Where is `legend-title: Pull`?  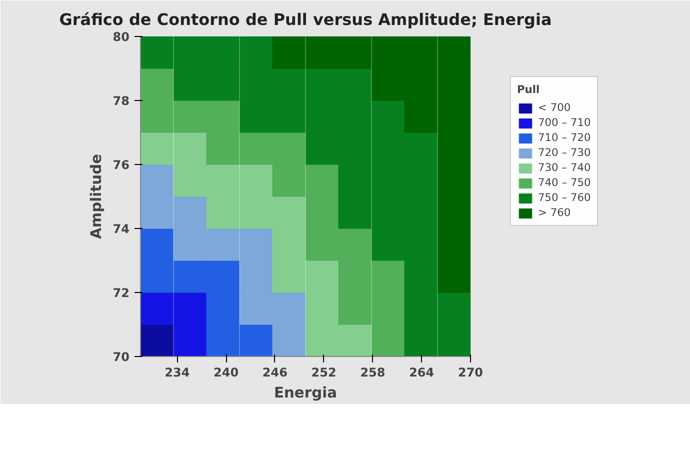
legend-title: Pull is located at coordinates (529, 89).